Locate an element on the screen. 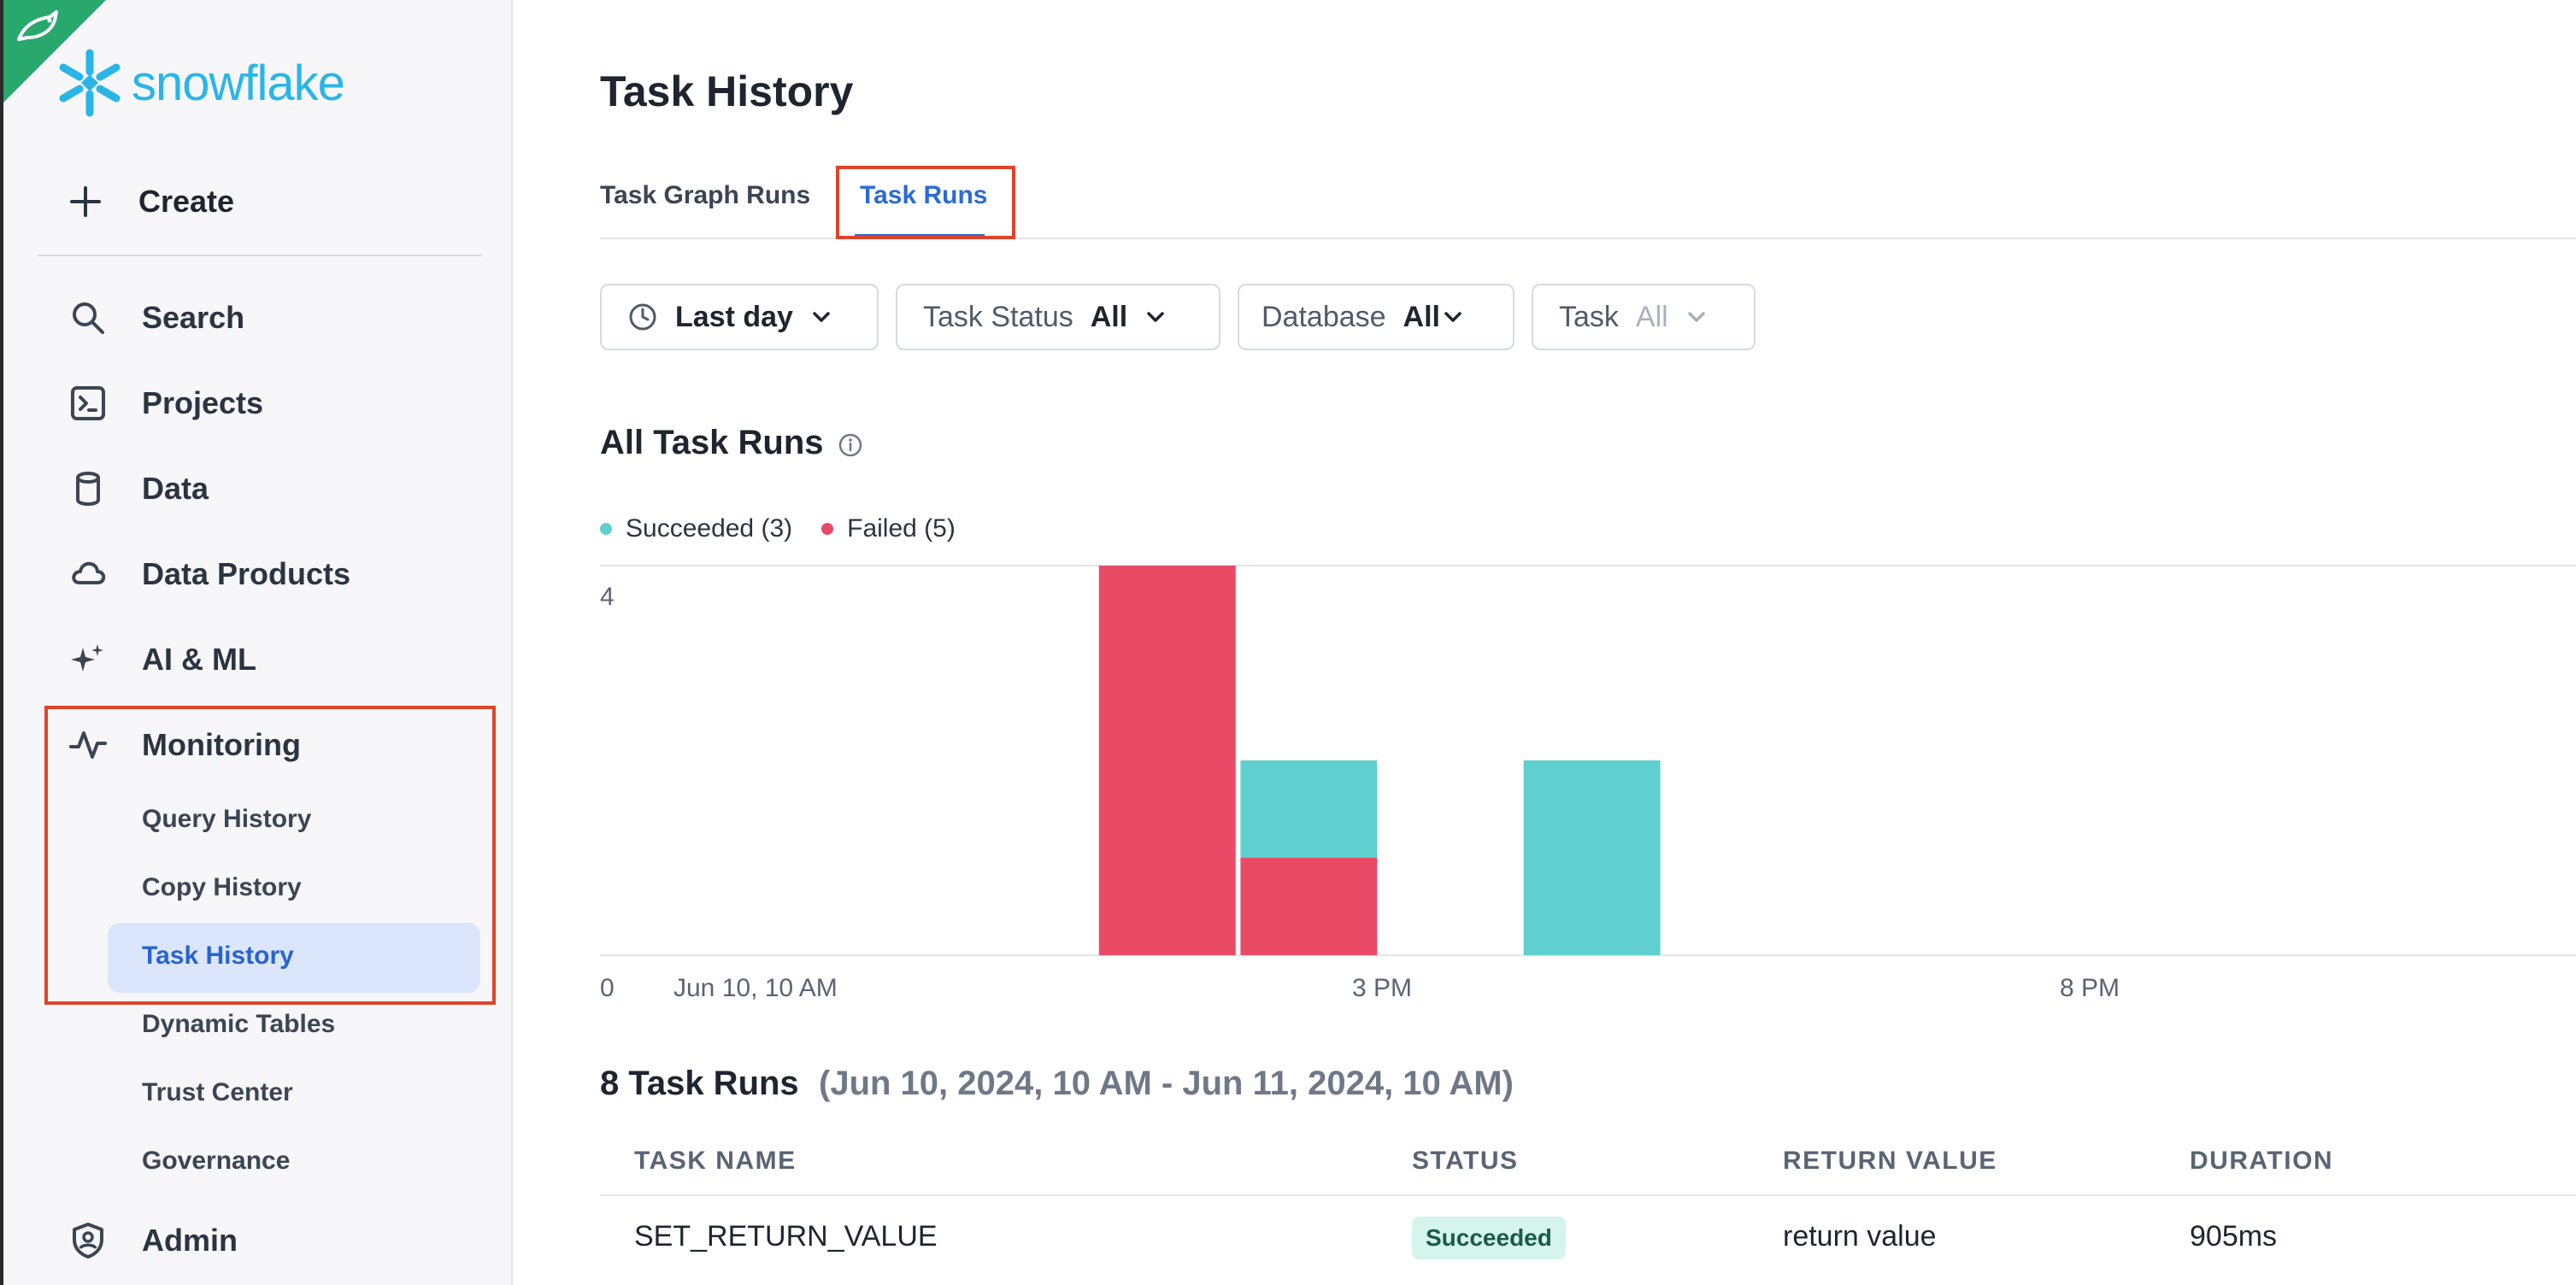 The width and height of the screenshot is (2576, 1285). database-filter: Database All is located at coordinates (1376, 317).